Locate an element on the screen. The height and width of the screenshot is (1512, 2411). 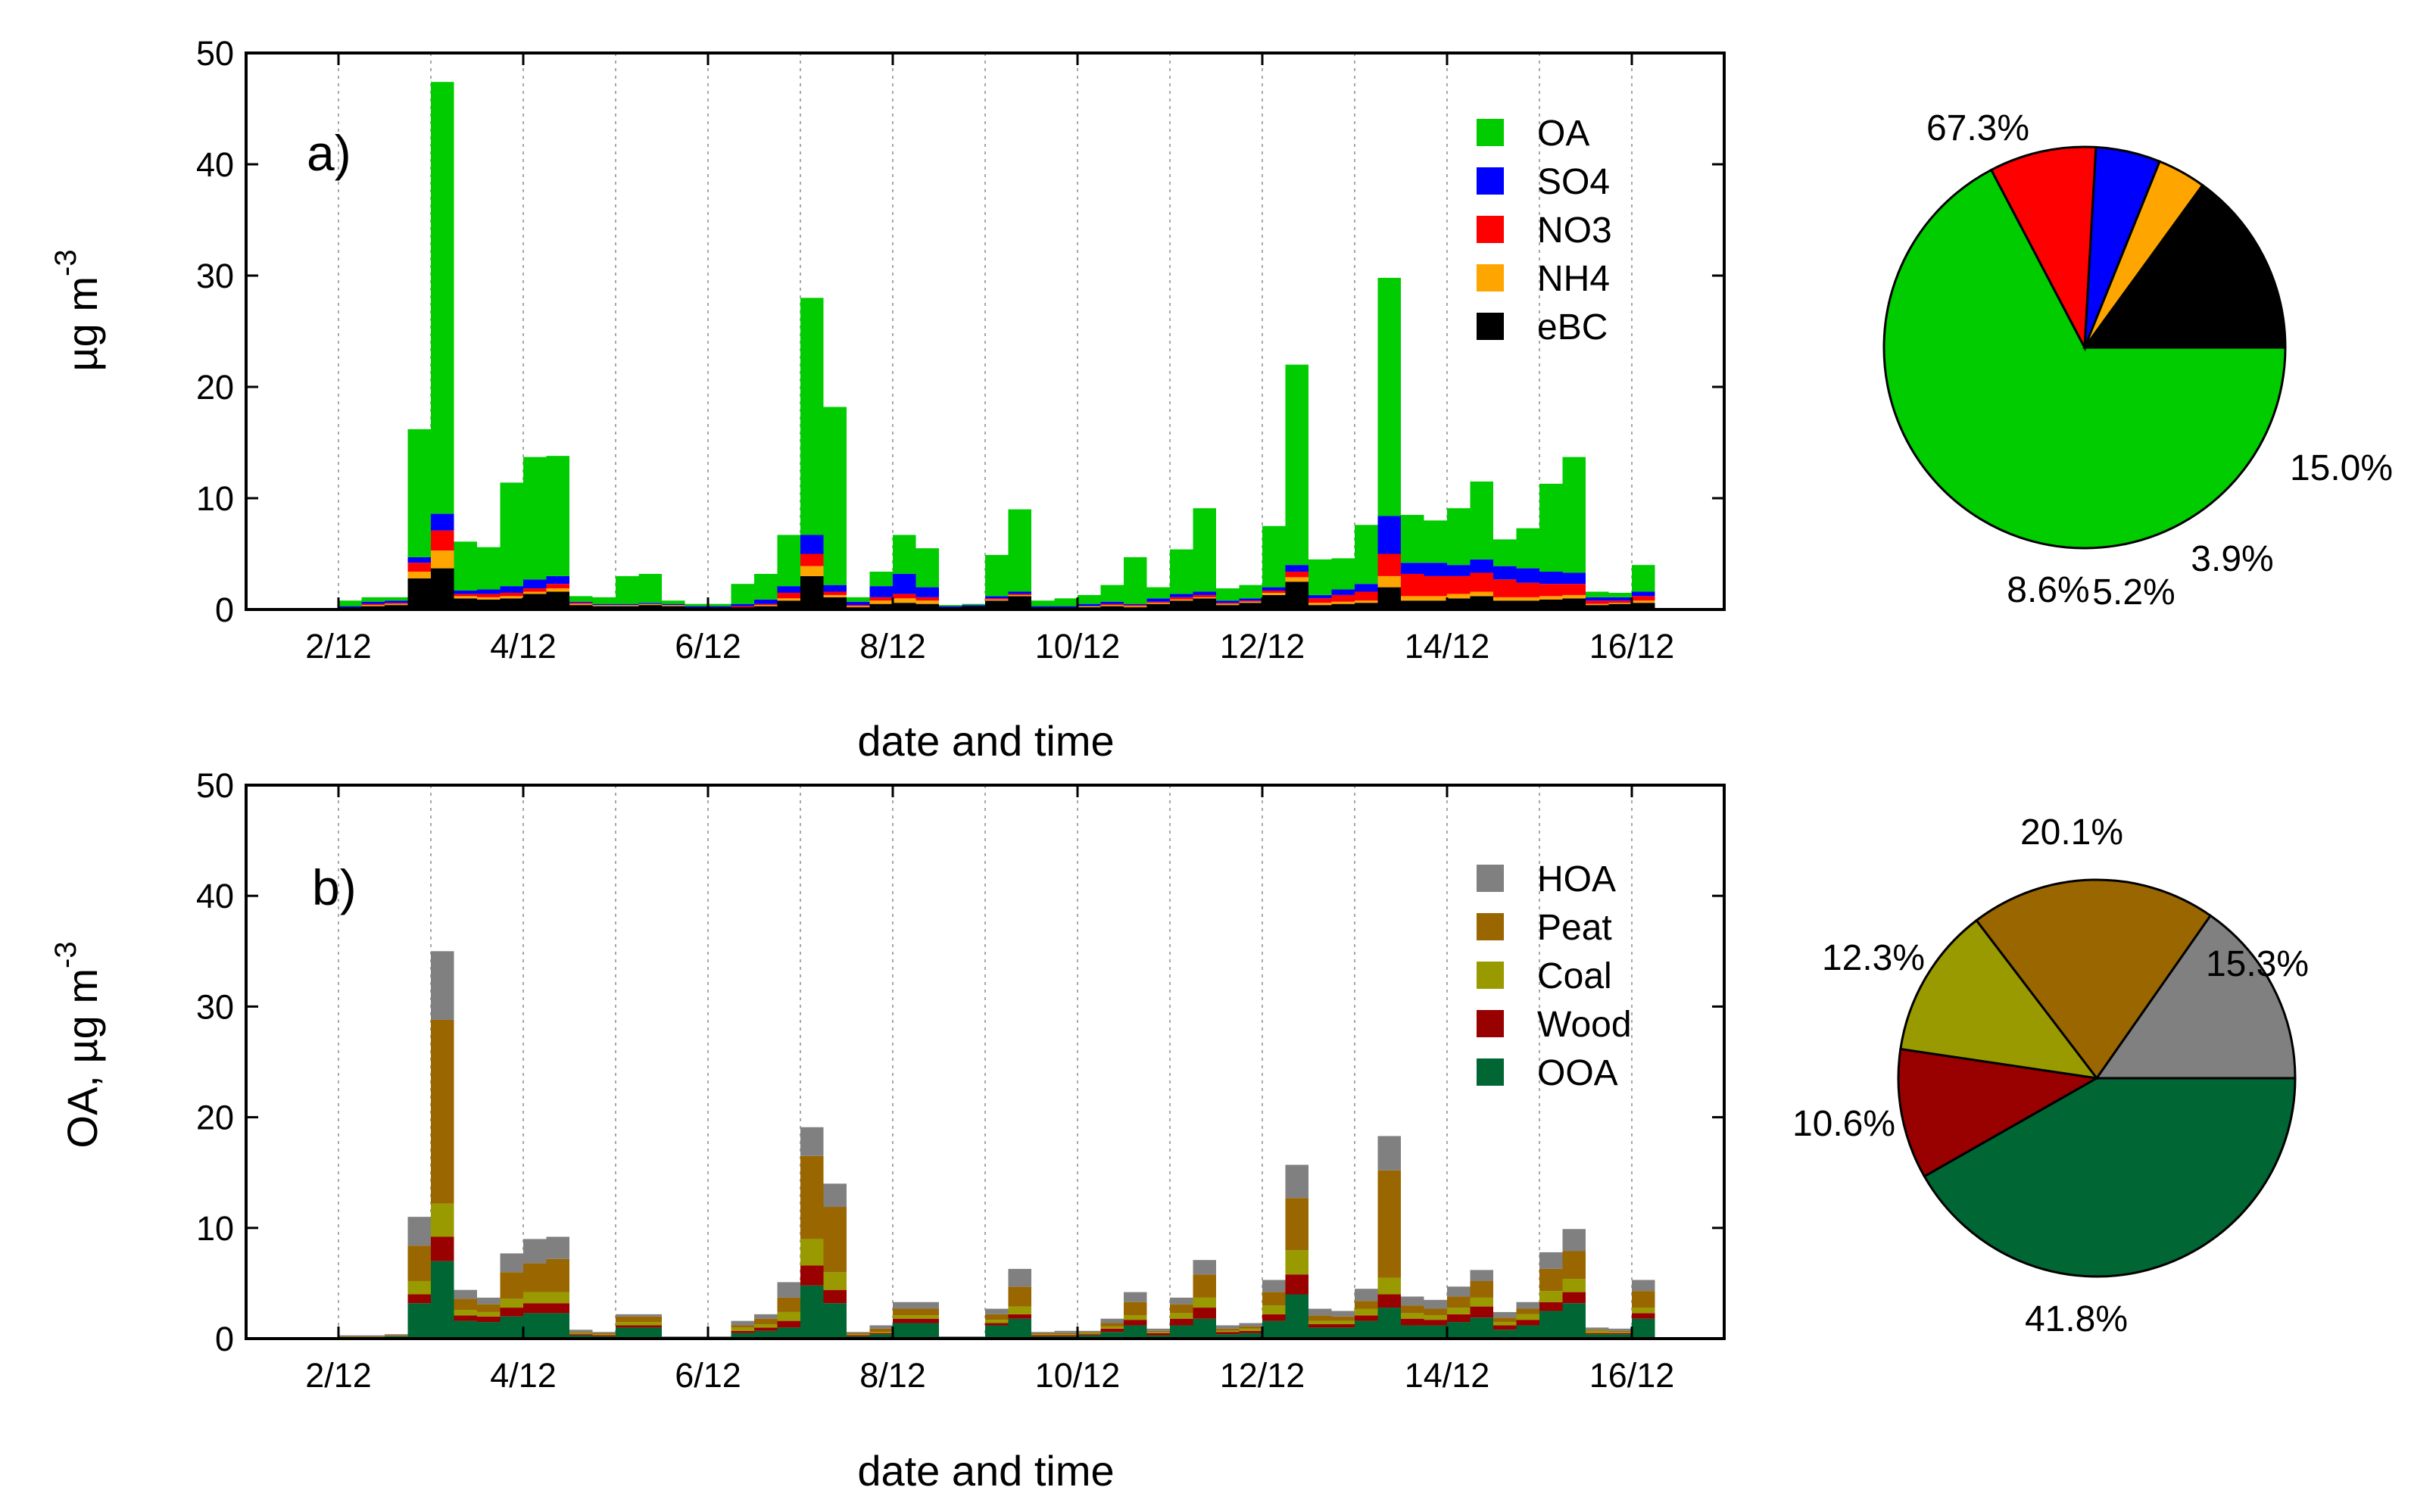
x-tick-label: 2/12 is located at coordinates (338, 1375).